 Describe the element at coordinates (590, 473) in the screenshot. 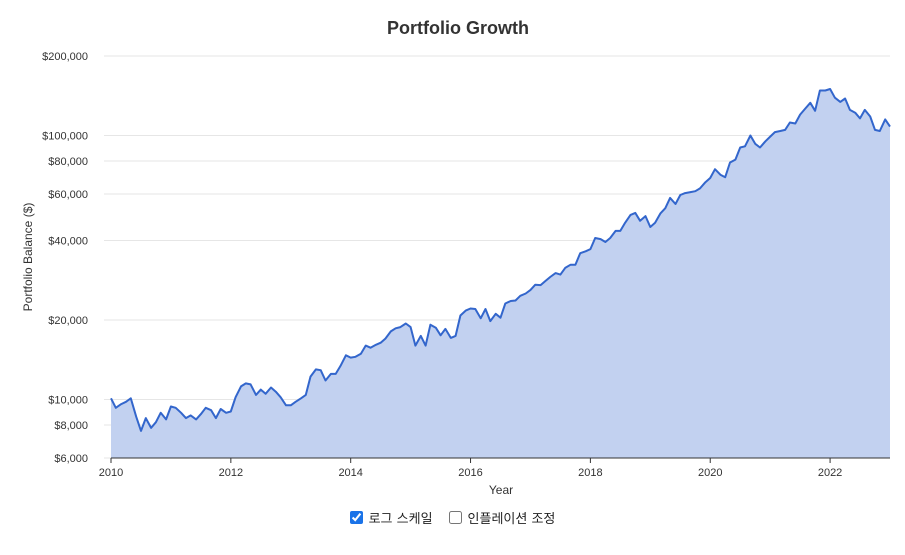

I see `x-tick-label: 2018` at that location.